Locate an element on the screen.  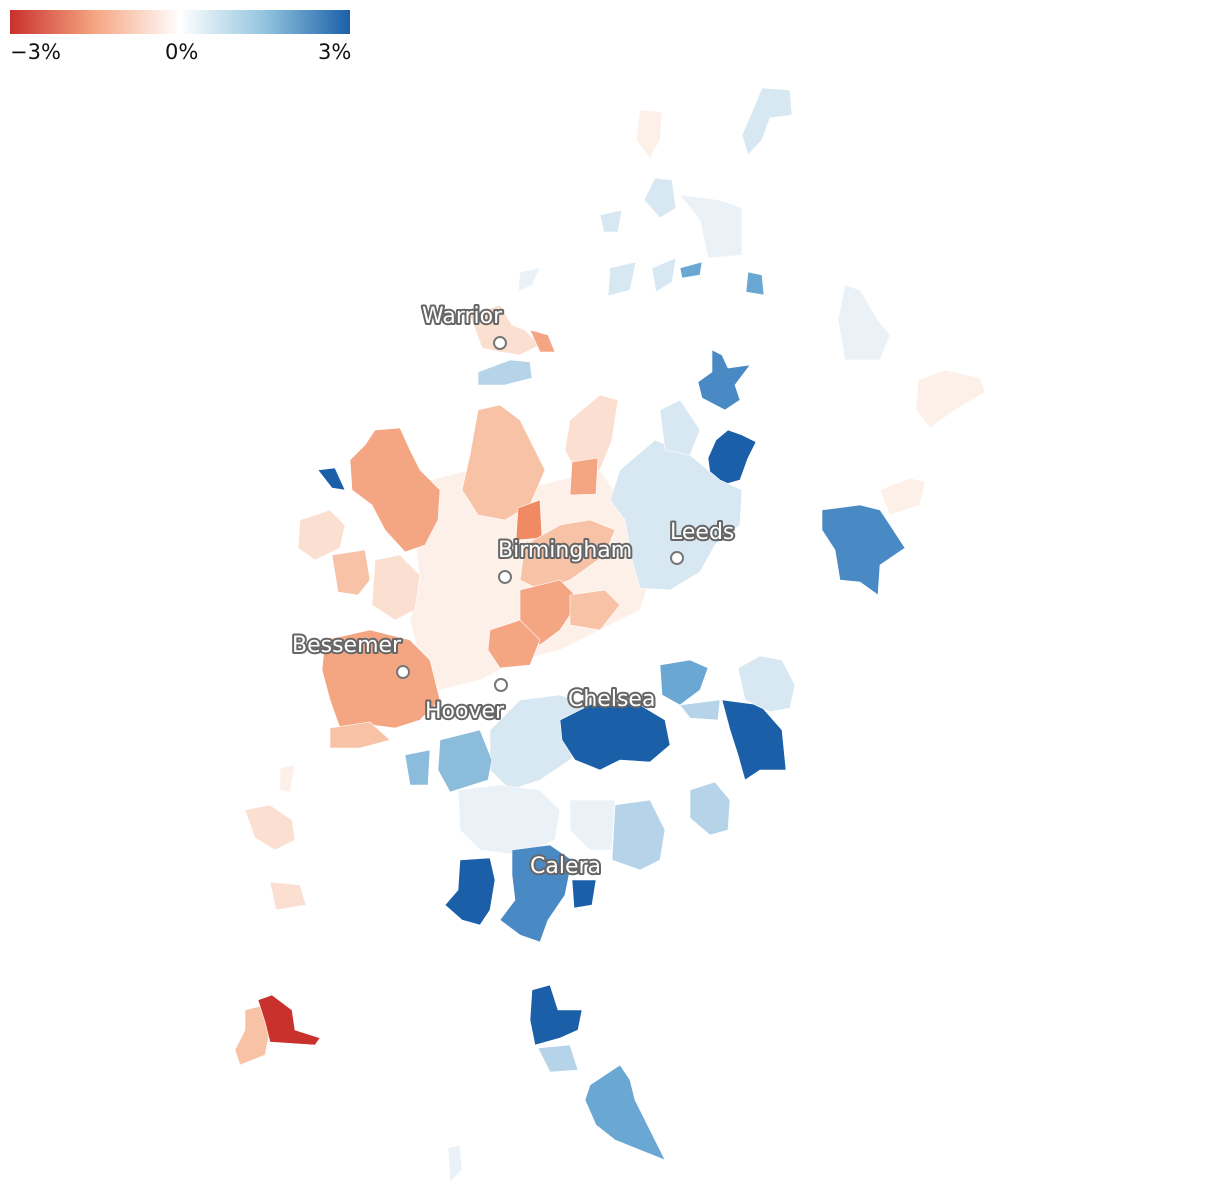
region-bham-s2 is located at coordinates (514, 644).